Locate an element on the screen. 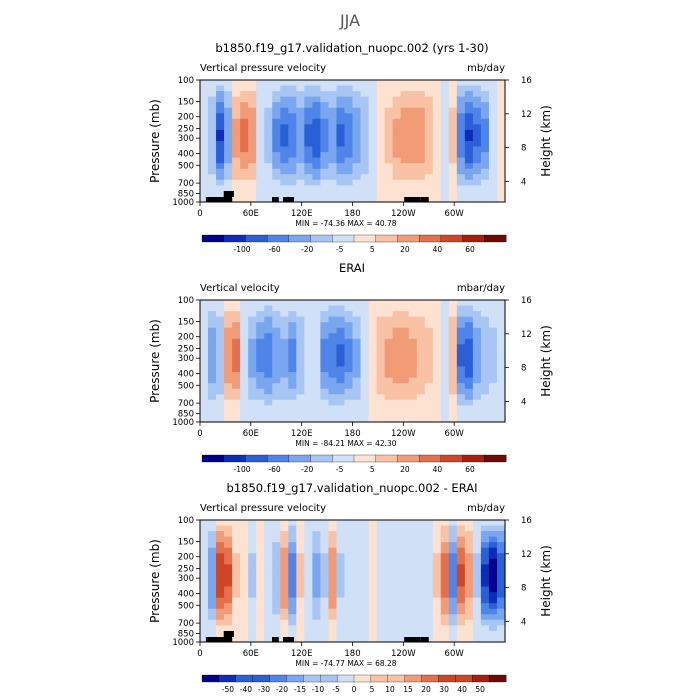  x-tick-label: 60W is located at coordinates (455, 434).